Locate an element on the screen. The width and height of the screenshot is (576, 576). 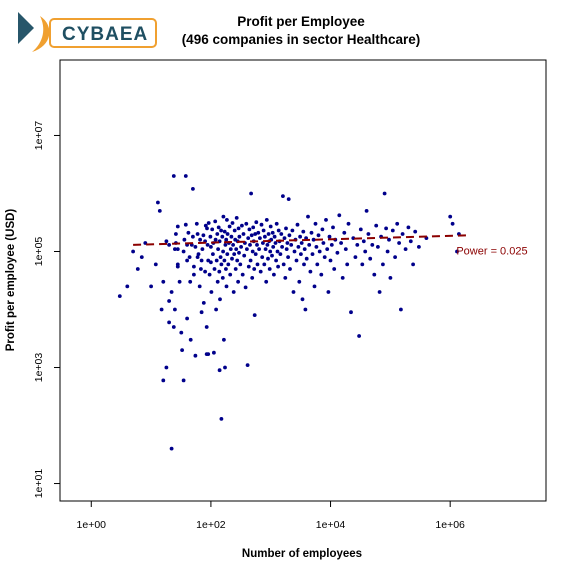
x-tick-label-3: 1e+06 is located at coordinates (450, 525).